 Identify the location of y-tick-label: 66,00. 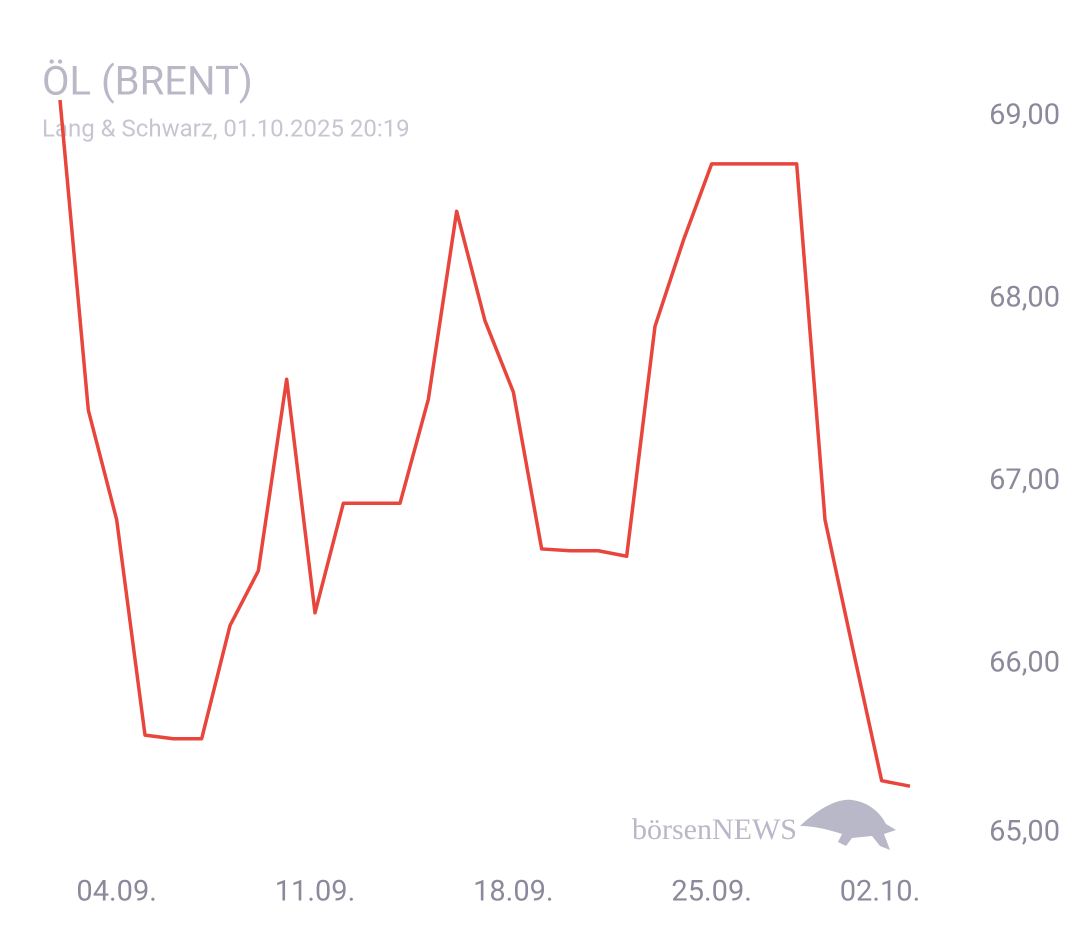
(1024, 663).